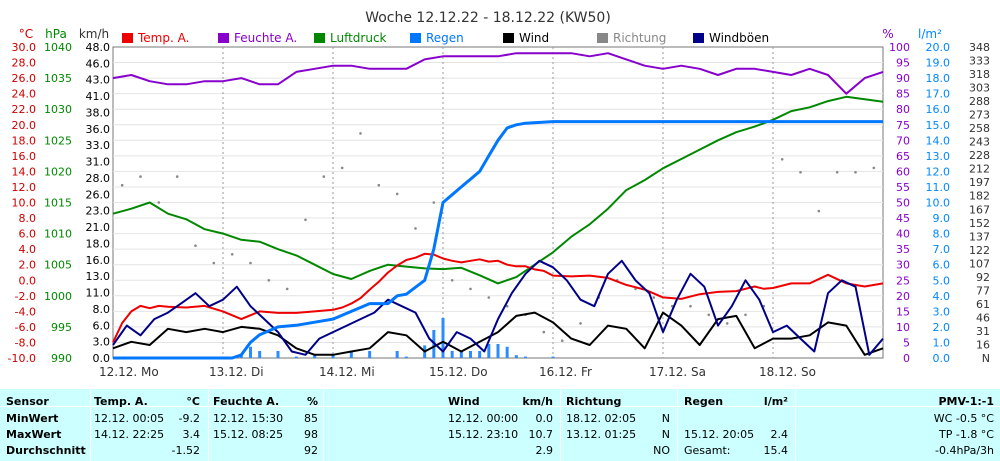  What do you see at coordinates (58, 171) in the screenshot?
I see `pressure-tick-label: 1020` at bounding box center [58, 171].